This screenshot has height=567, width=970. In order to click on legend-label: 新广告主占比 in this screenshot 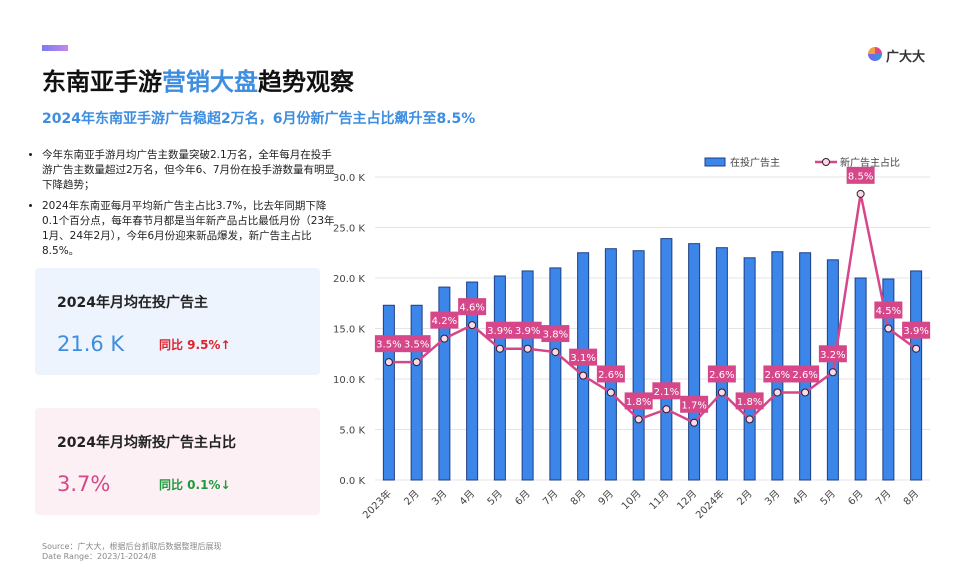, I will do `click(870, 162)`.